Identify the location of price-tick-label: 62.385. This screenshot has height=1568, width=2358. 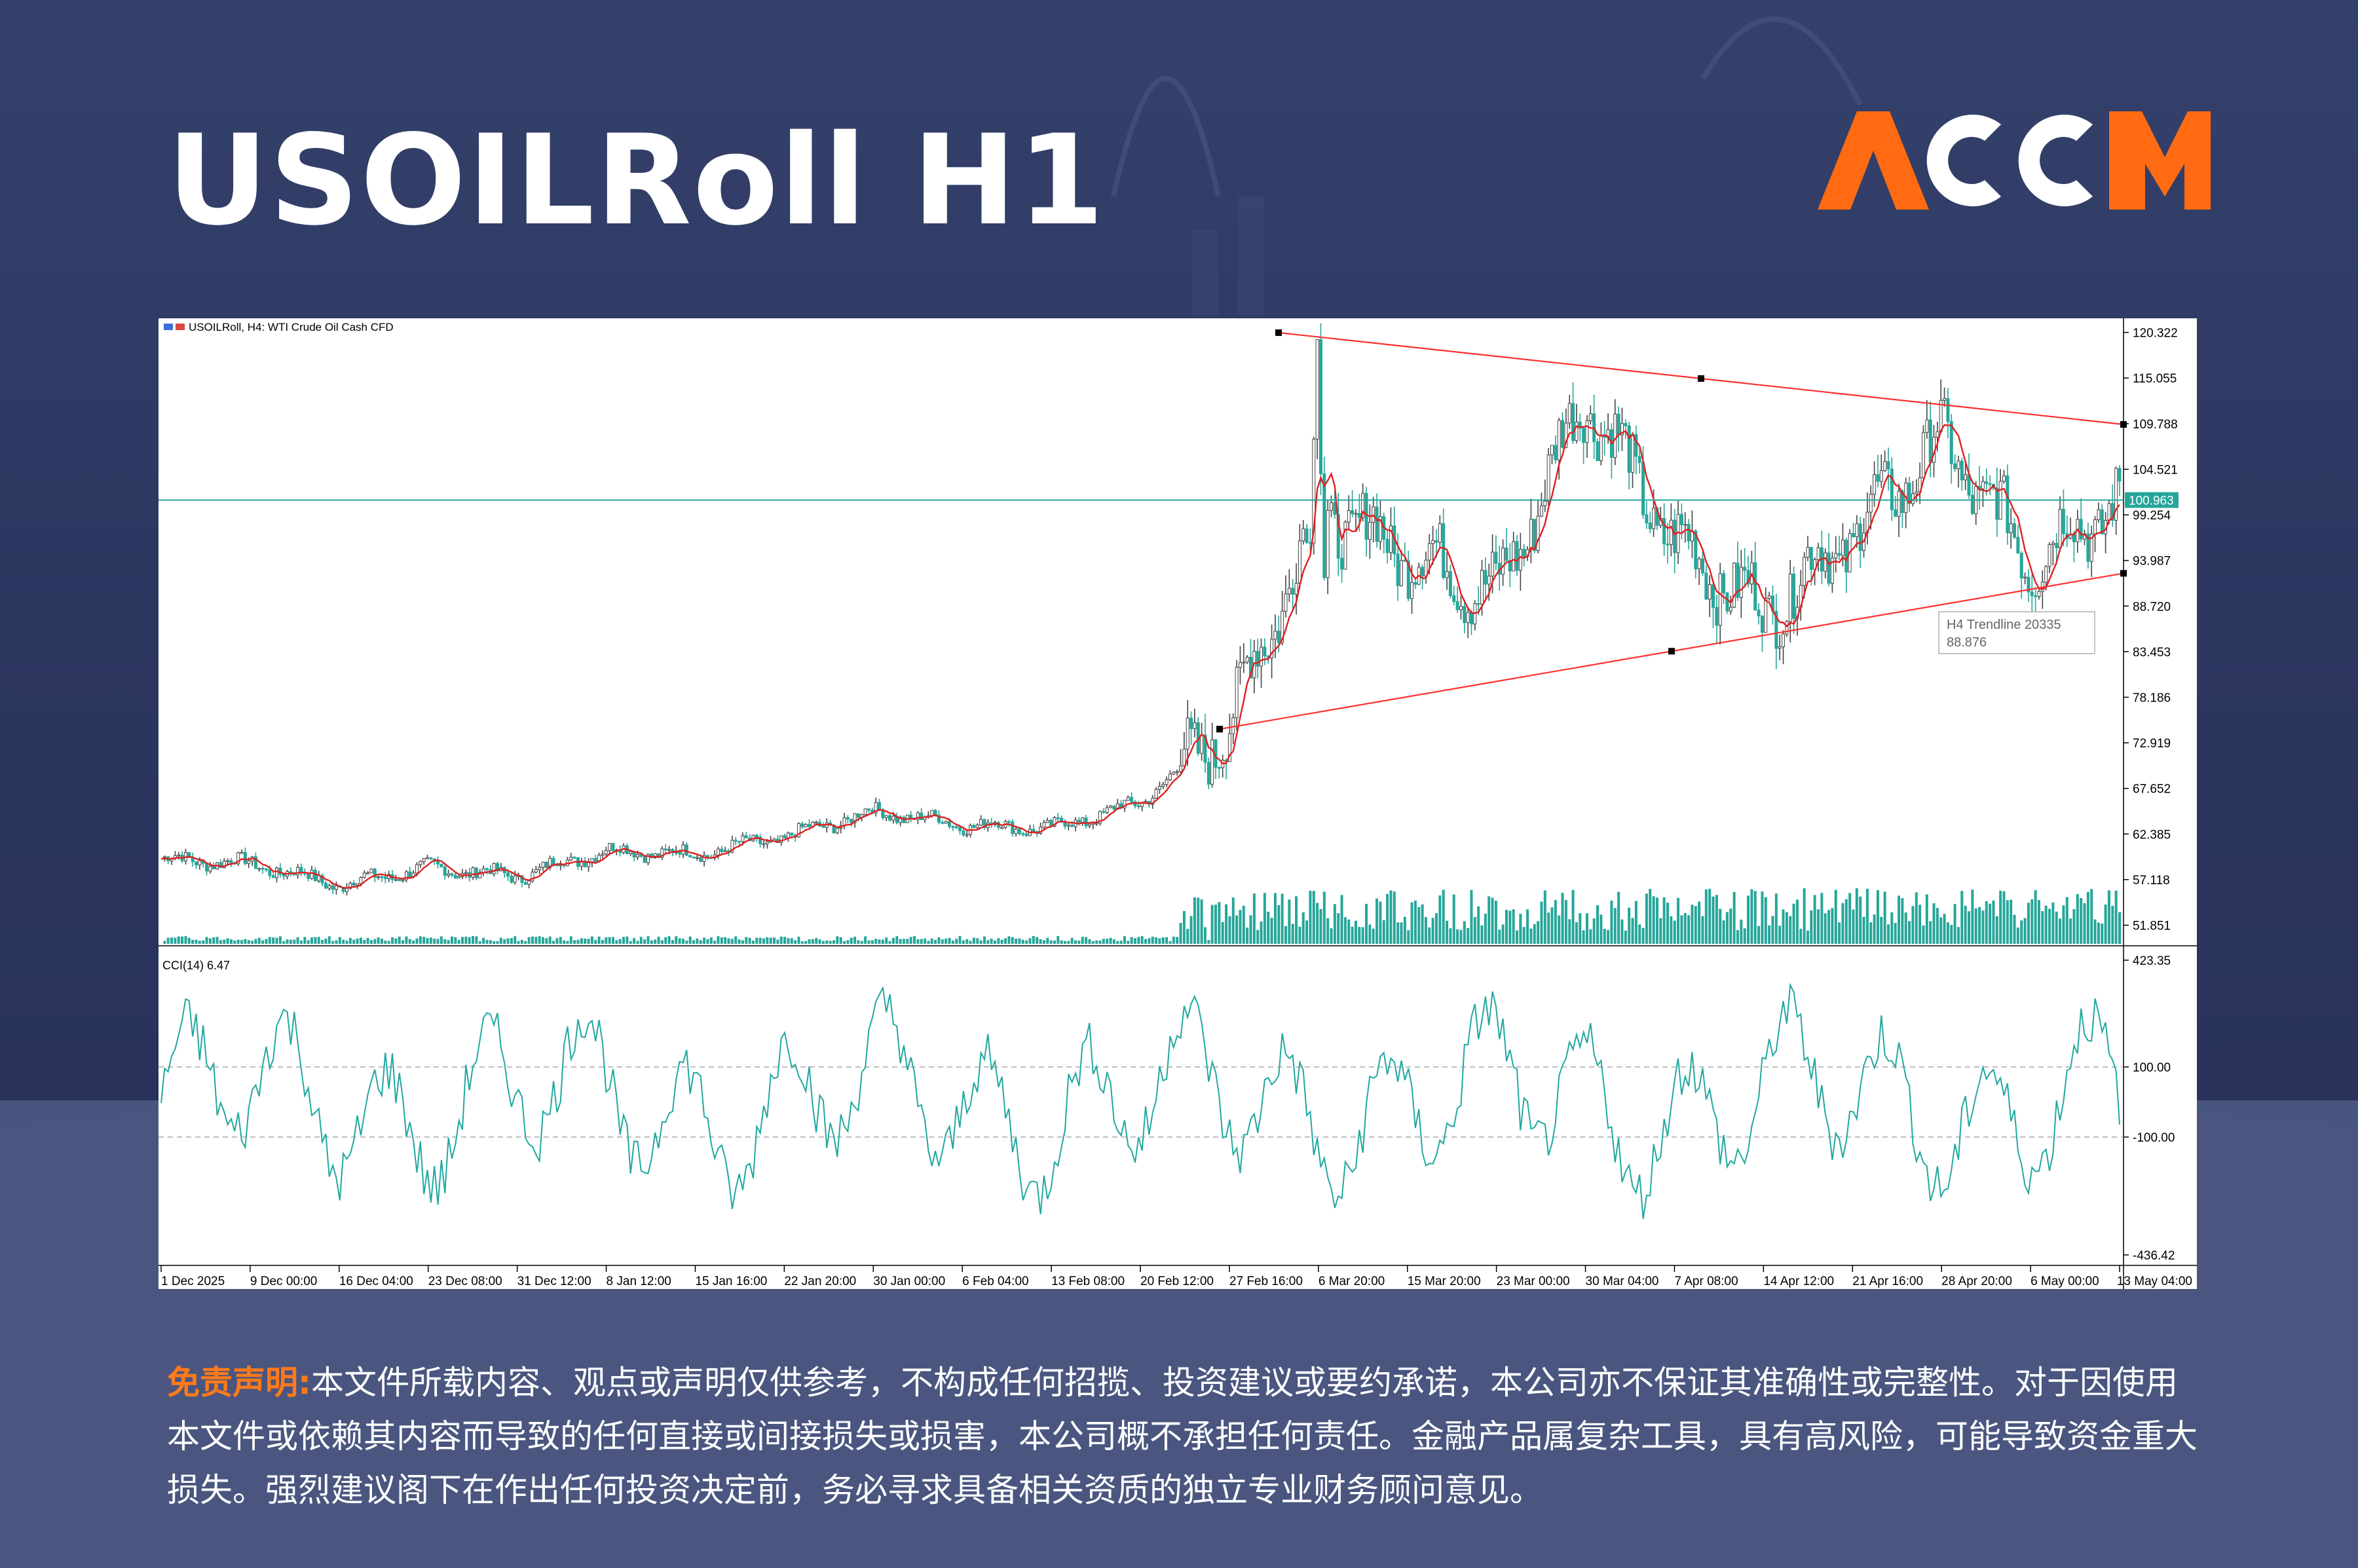
(2152, 835).